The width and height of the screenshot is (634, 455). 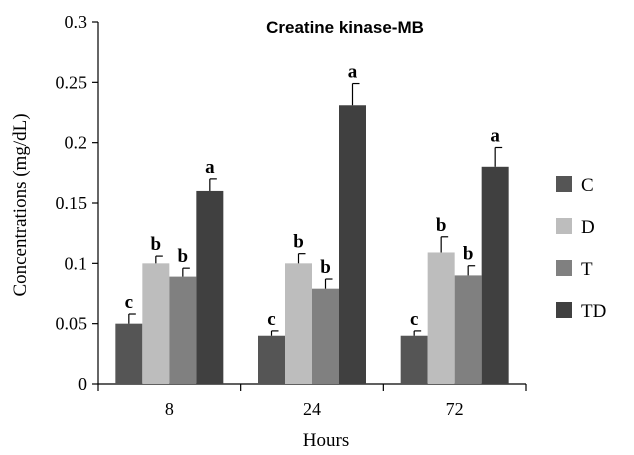 I want to click on y-tick-label: 0, so click(x=82, y=384).